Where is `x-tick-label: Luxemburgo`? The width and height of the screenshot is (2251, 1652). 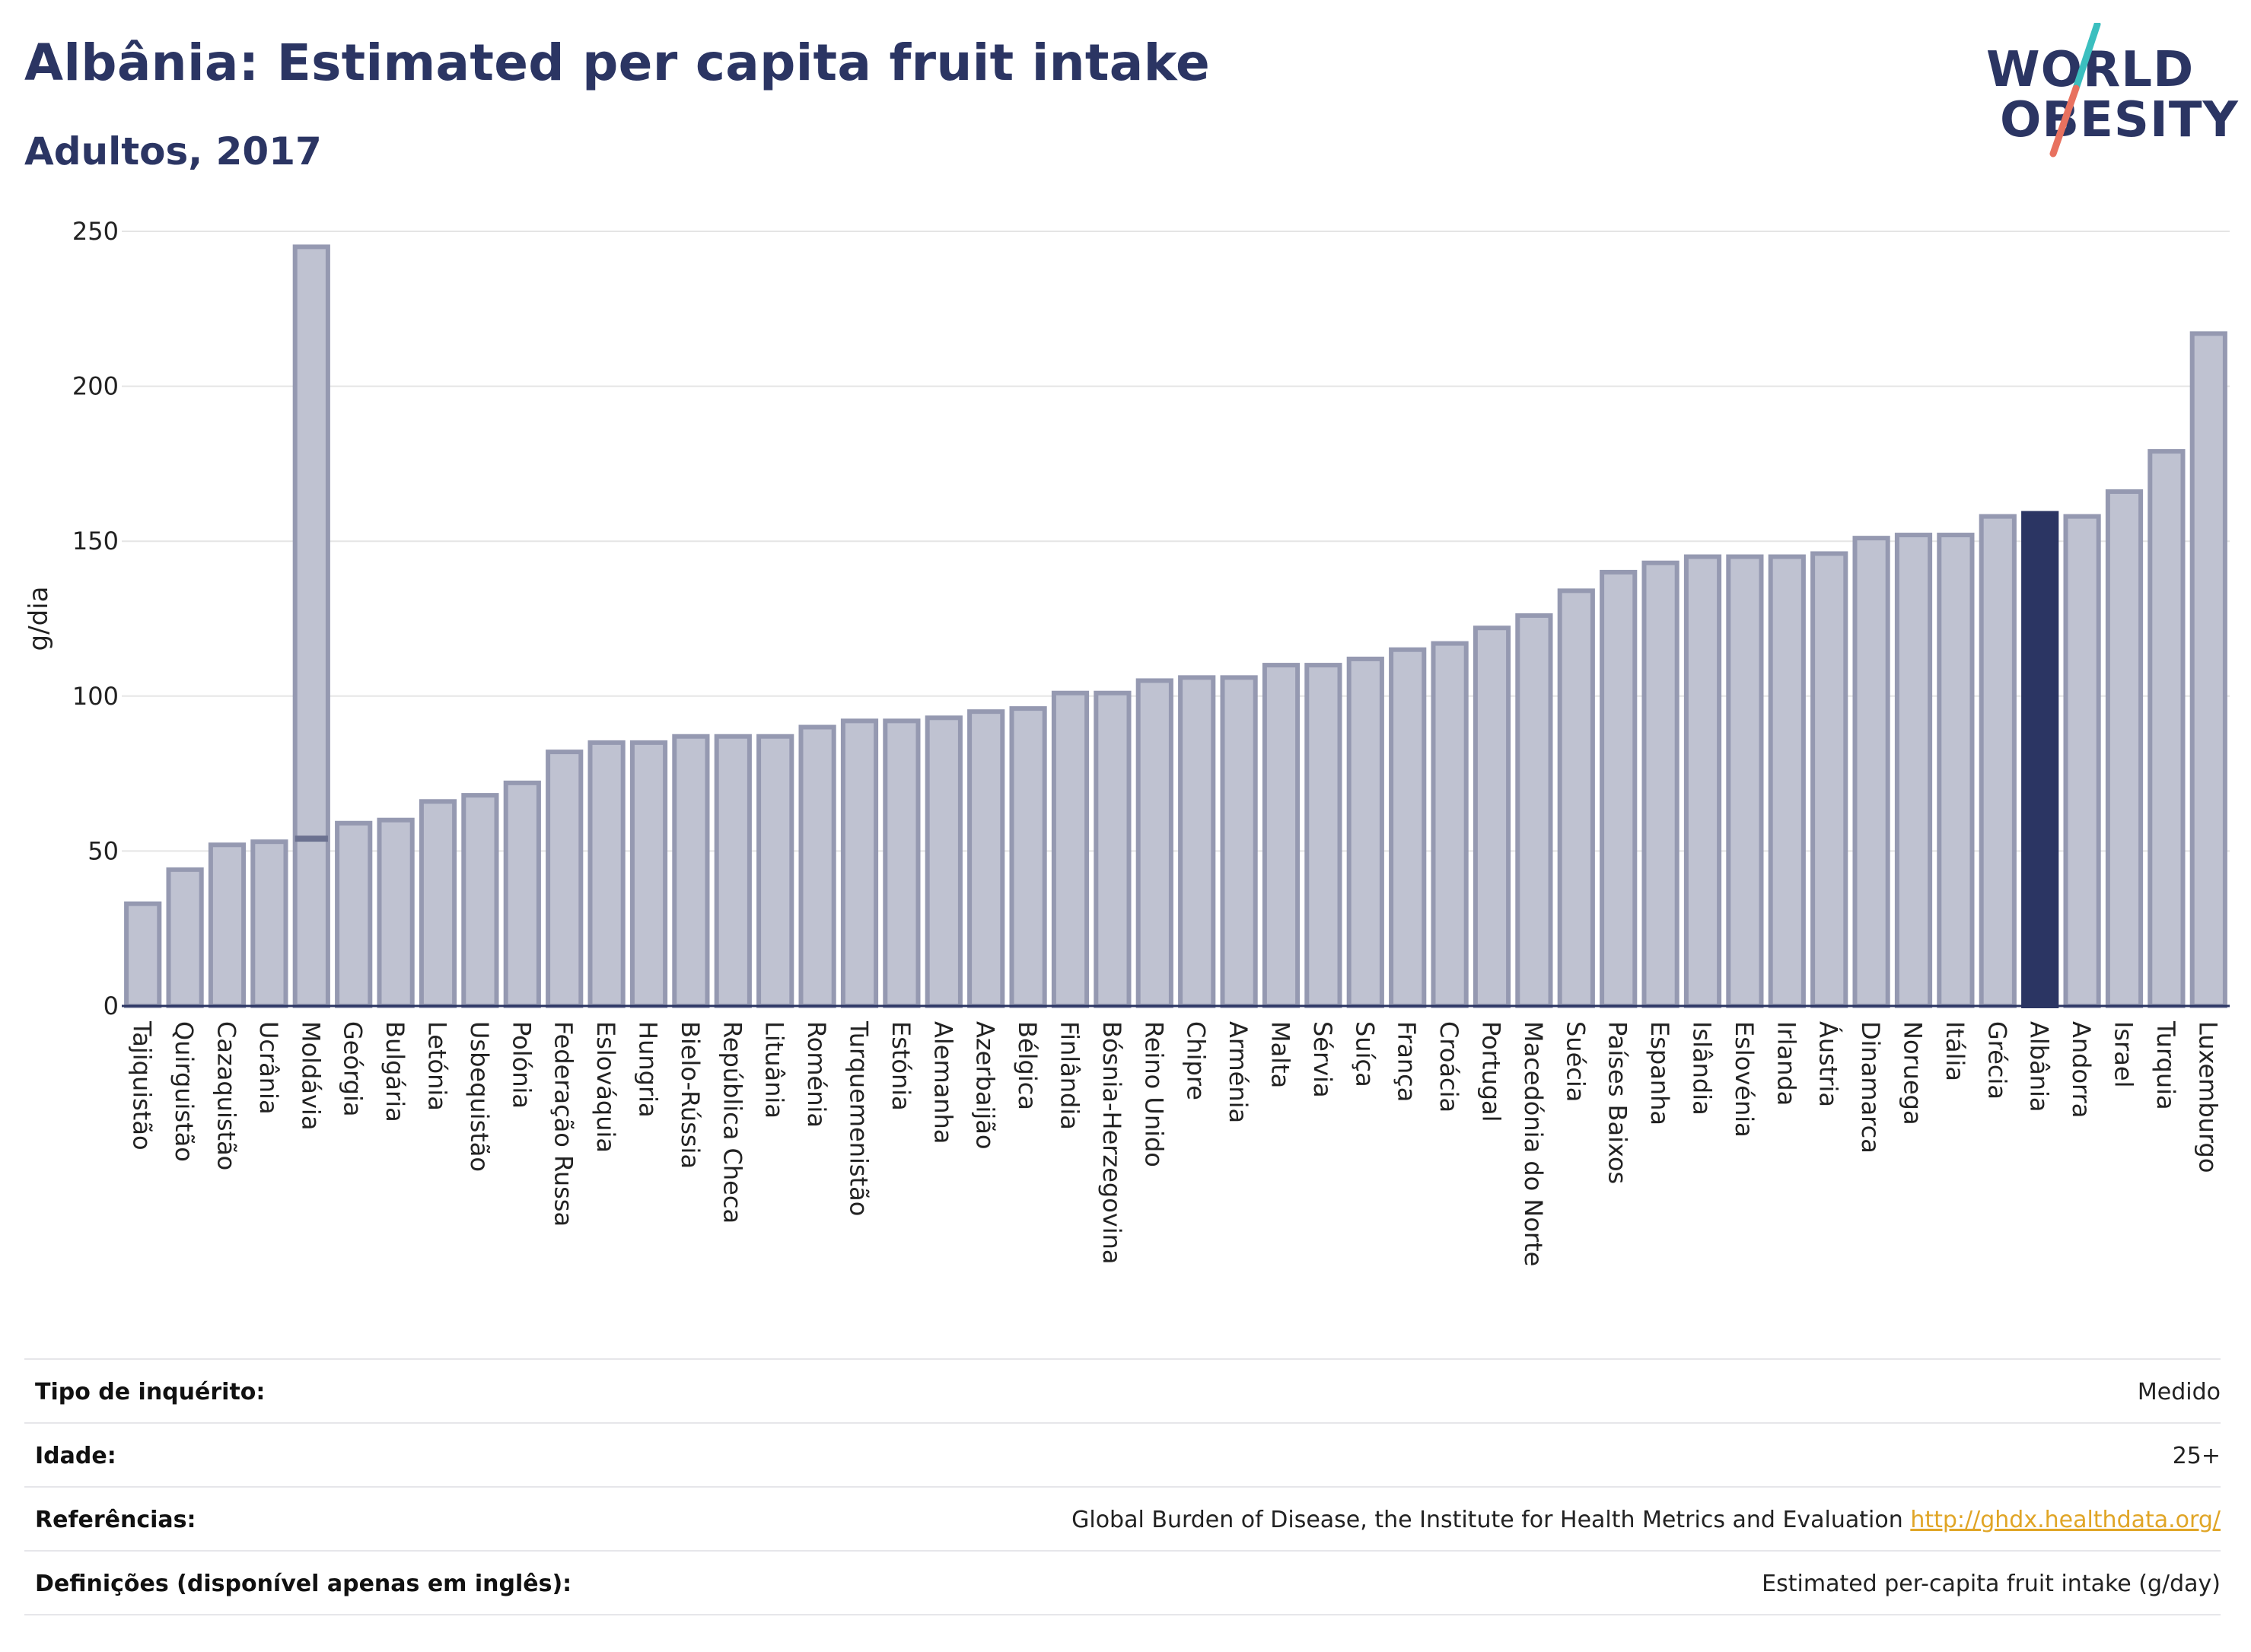
x-tick-label: Luxemburgo is located at coordinates (2207, 1097).